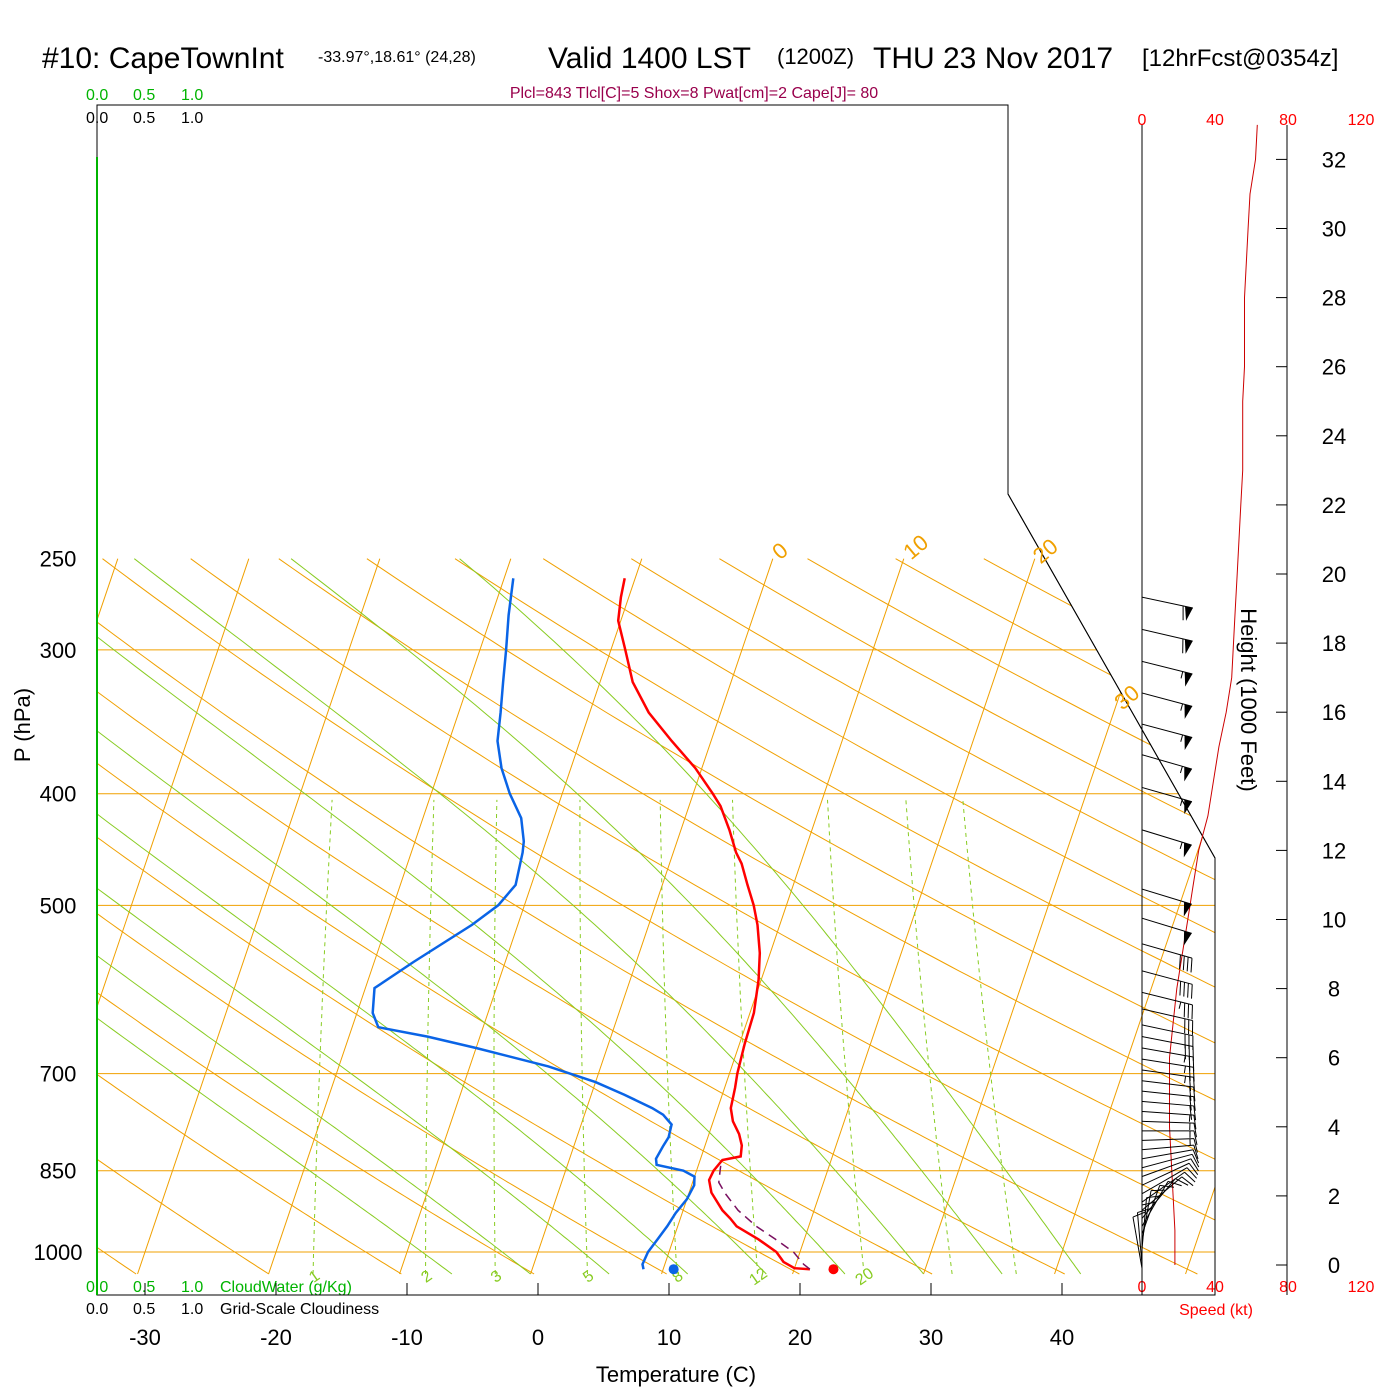  I want to click on height-tick-label: 14, so click(1334, 781).